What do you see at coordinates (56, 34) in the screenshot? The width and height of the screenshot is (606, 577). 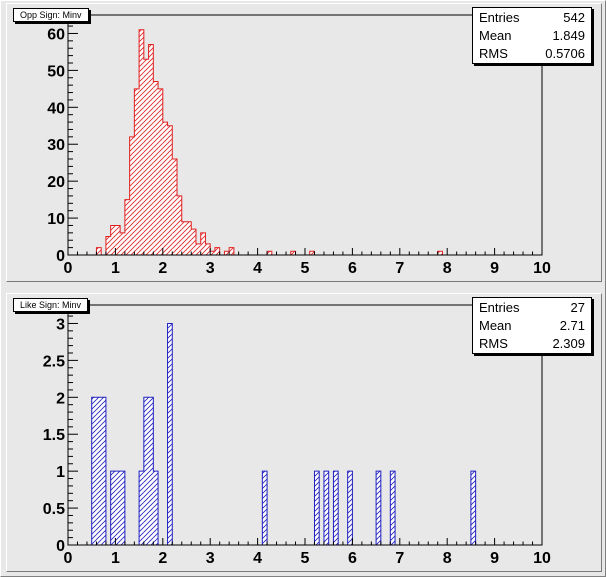 I see `y-tick-label: 60` at bounding box center [56, 34].